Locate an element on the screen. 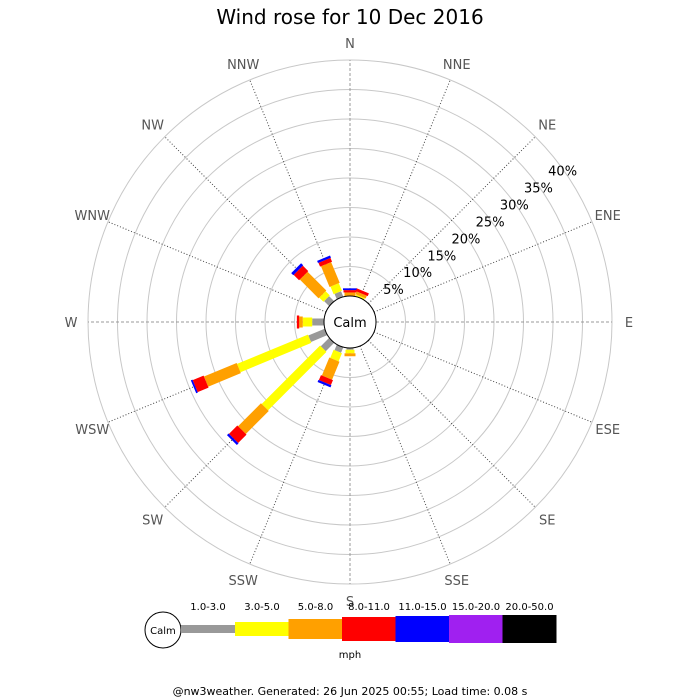 This screenshot has height=700, width=700. calm-circle-group: Calm is located at coordinates (350, 322).